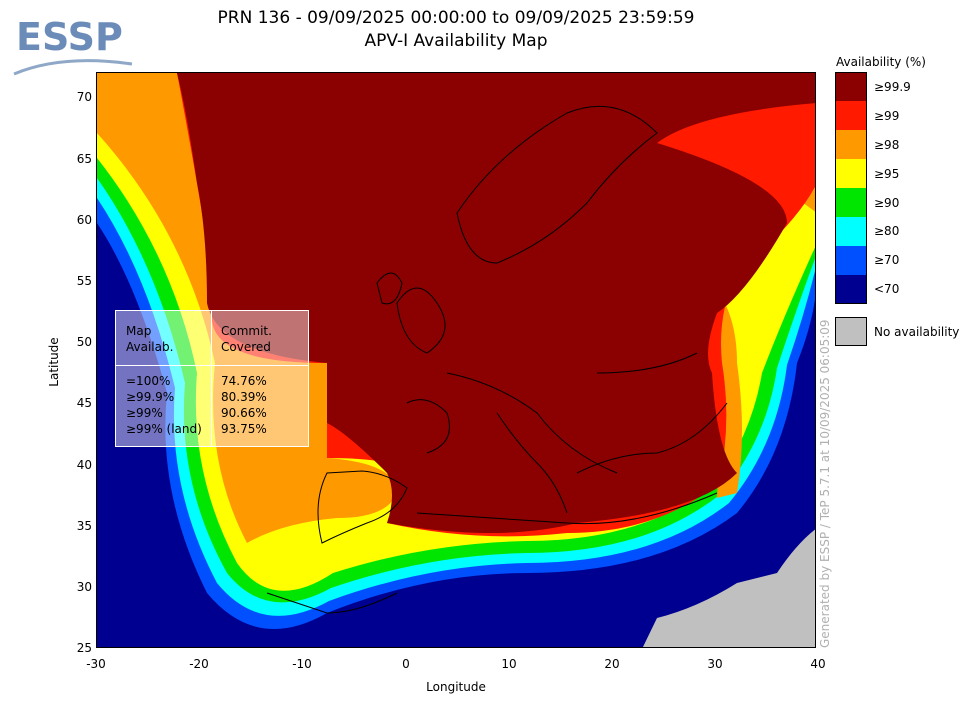 Image resolution: width=960 pixels, height=720 pixels. What do you see at coordinates (148, 381) in the screenshot?
I see `stats-level: =100%` at bounding box center [148, 381].